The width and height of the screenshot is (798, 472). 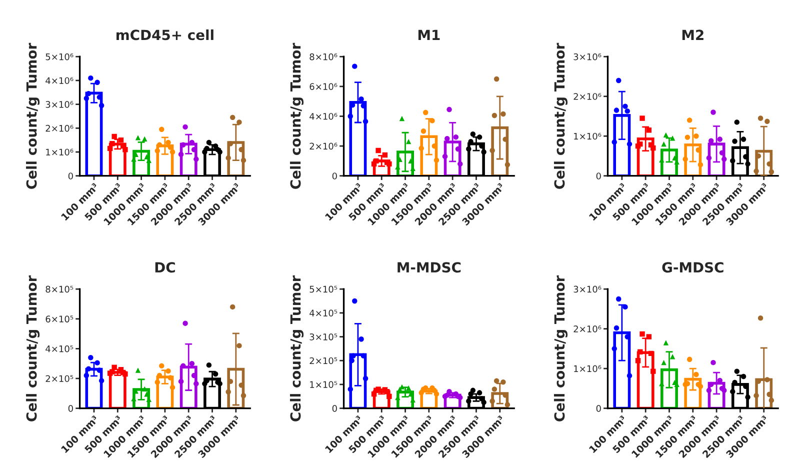 What do you see at coordinates (693, 35) in the screenshot?
I see `chart-title: M2` at bounding box center [693, 35].